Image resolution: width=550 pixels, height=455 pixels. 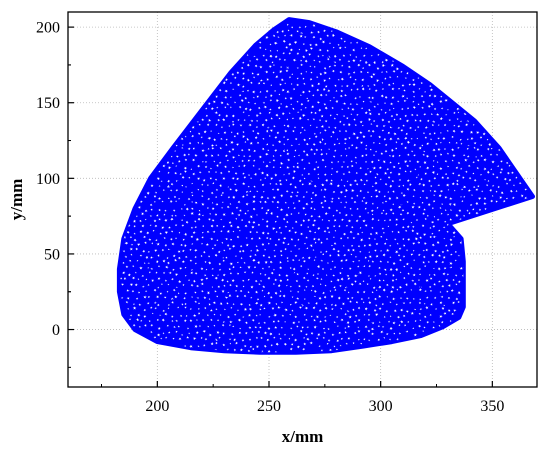 What do you see at coordinates (381, 406) in the screenshot?
I see `x-tick-label: 300` at bounding box center [381, 406].